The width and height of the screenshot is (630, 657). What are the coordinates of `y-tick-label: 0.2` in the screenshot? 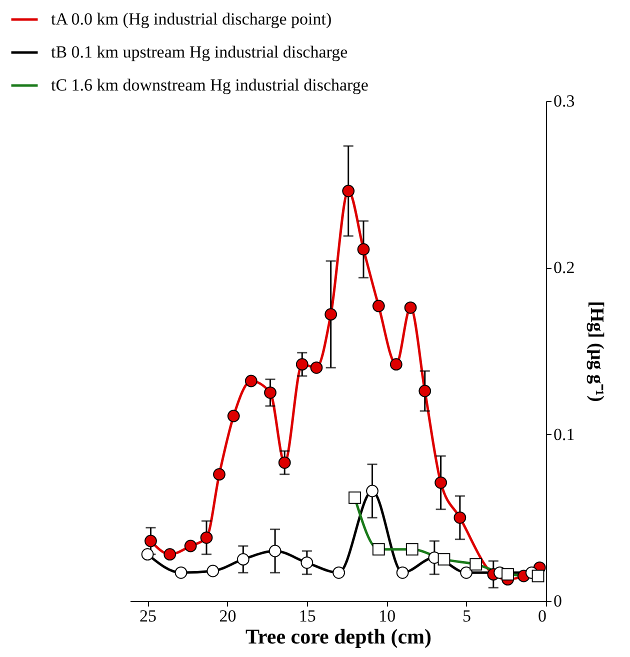 It's located at (564, 268).